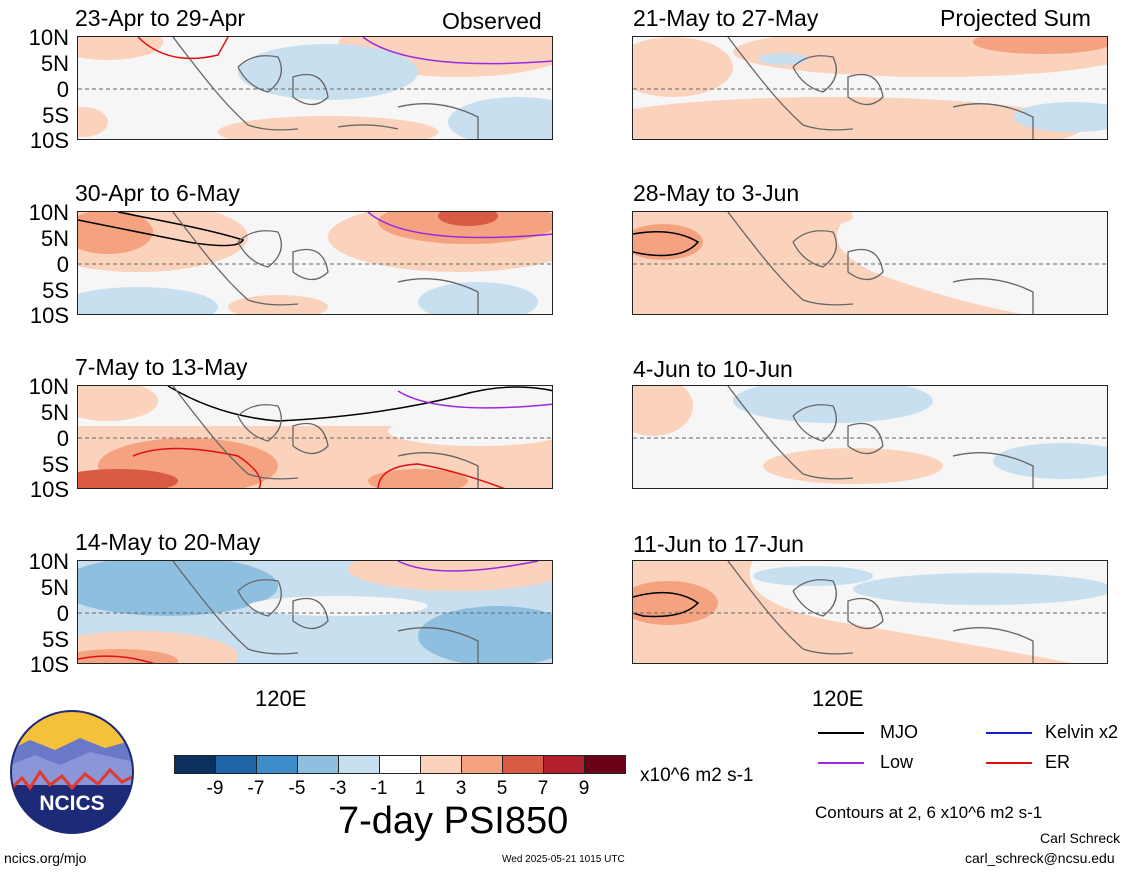 Image resolution: width=1135 pixels, height=873 pixels. I want to click on colorbar-tick-label: 9, so click(584, 788).